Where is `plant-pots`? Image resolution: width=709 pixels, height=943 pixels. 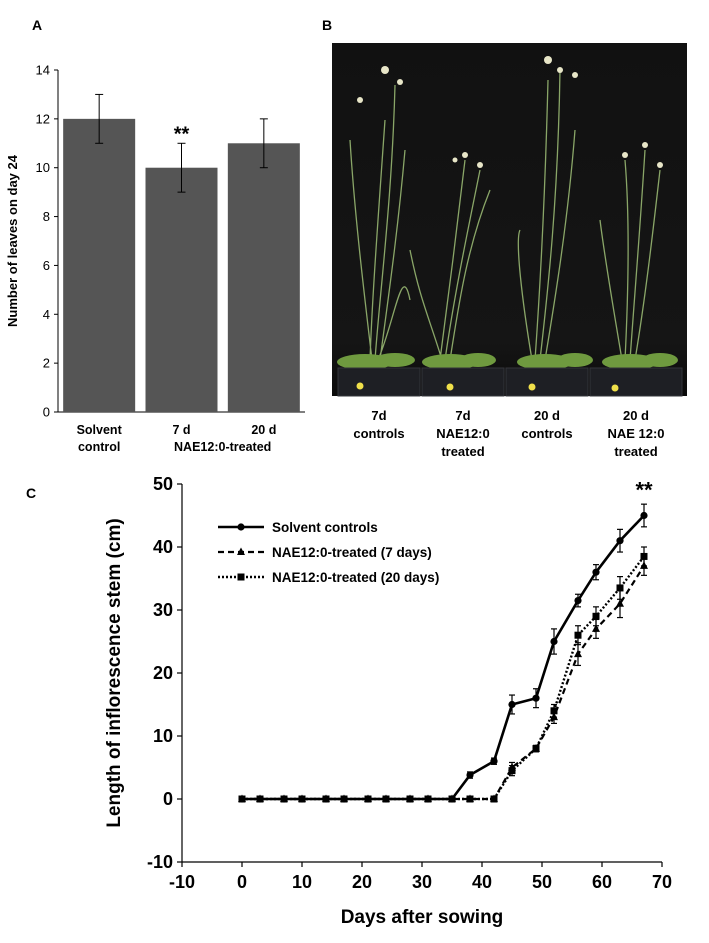 plant-pots is located at coordinates (510, 382).